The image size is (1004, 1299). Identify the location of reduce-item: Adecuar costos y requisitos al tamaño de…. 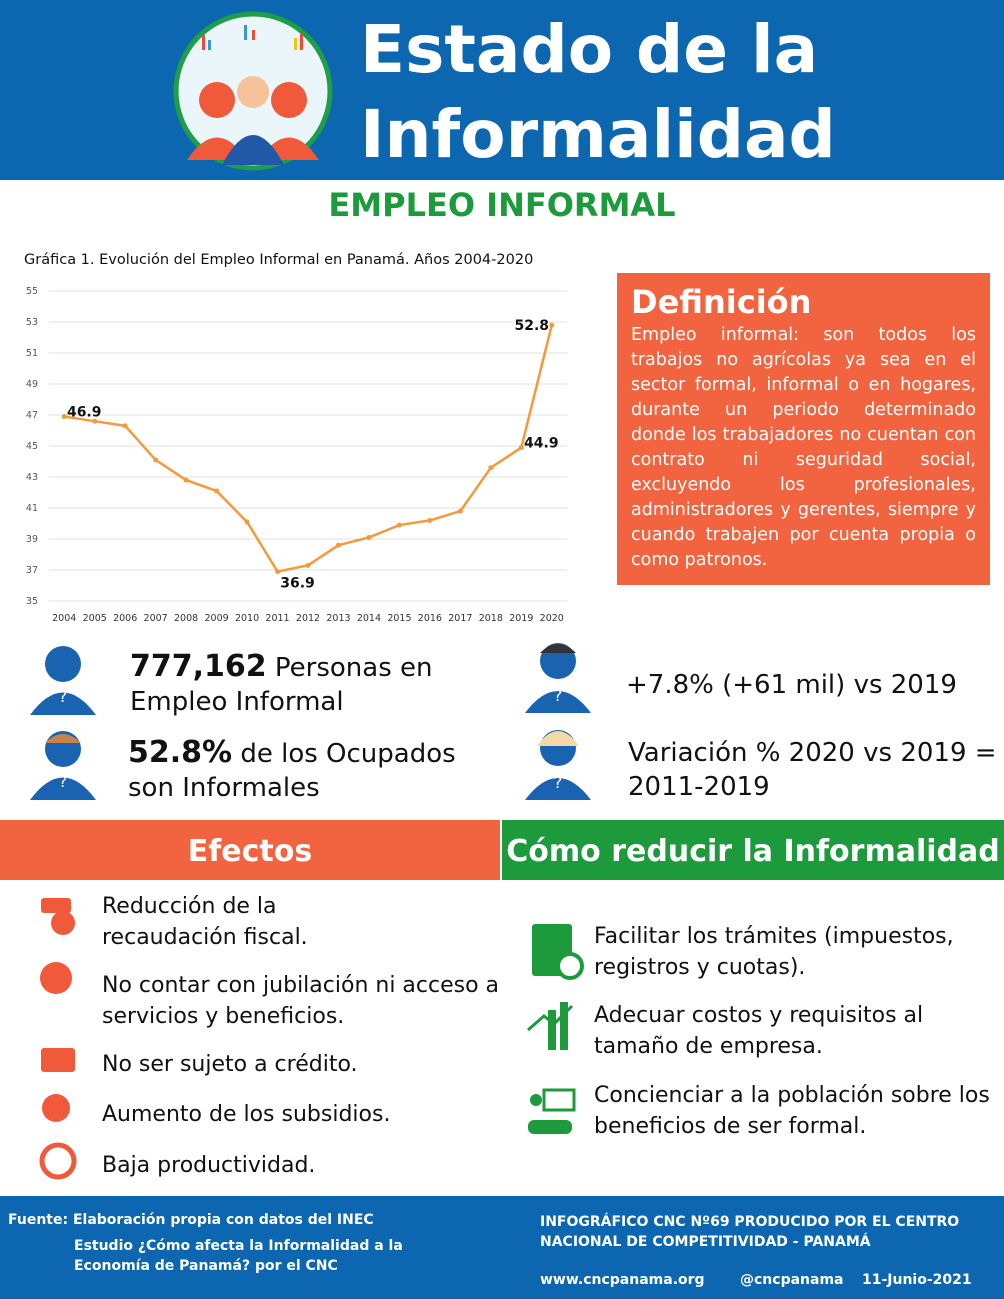
(759, 1031).